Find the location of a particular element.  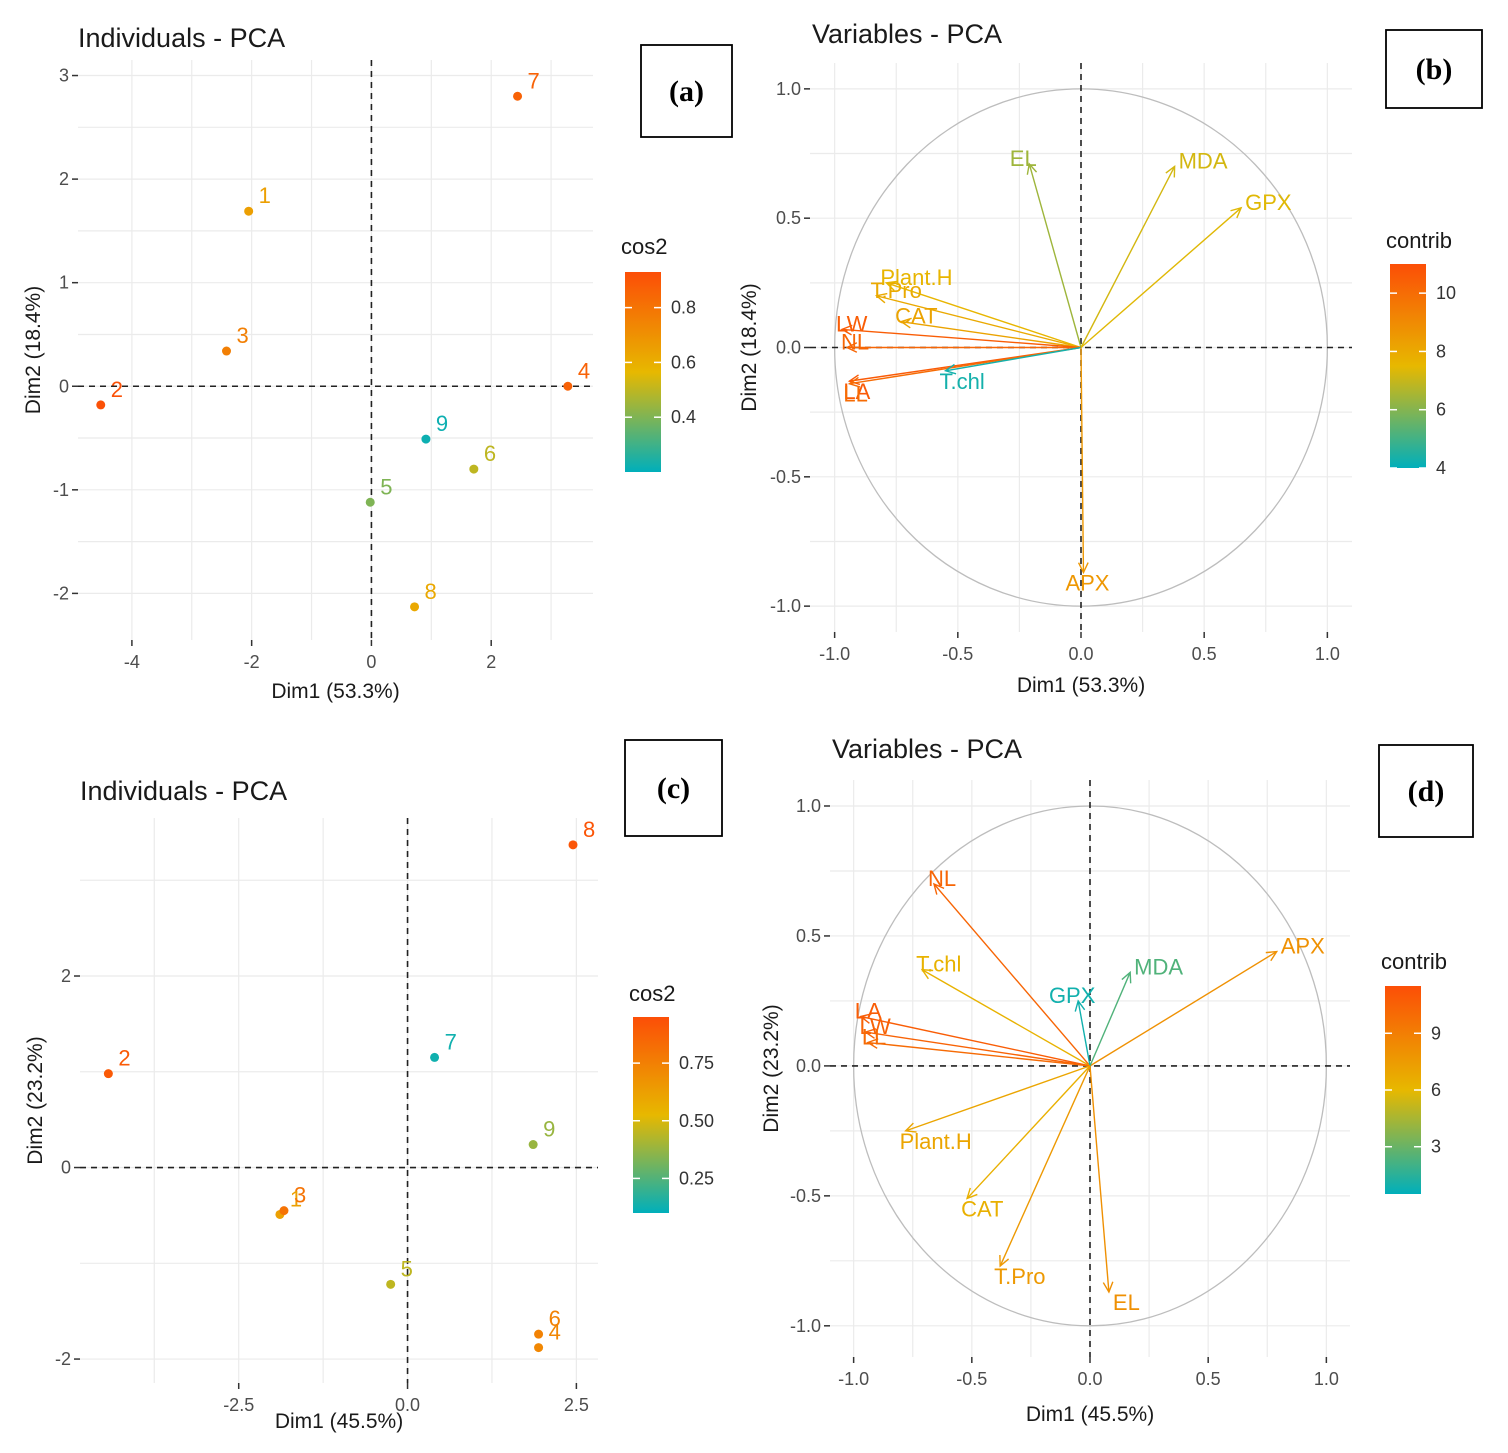

variable-label: CAT is located at coordinates (982, 1208).